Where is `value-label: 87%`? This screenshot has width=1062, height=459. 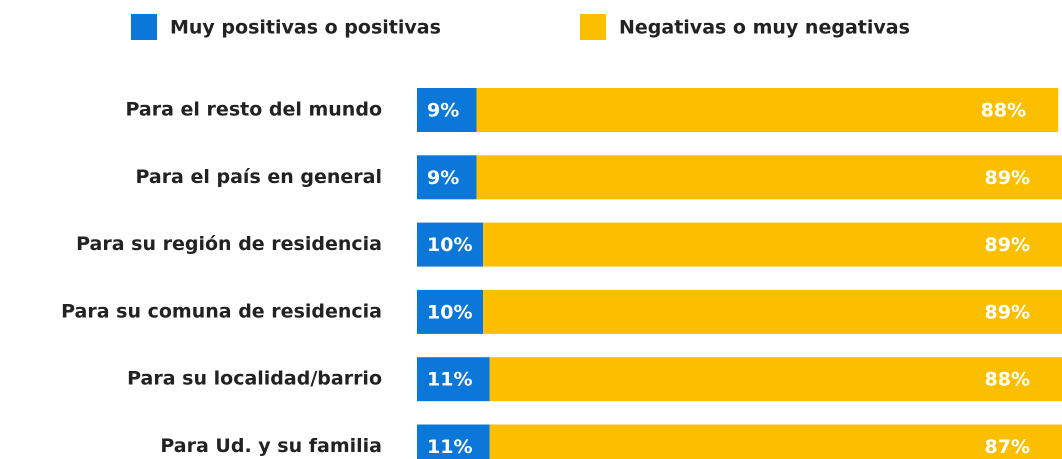
value-label: 87% is located at coordinates (1007, 447).